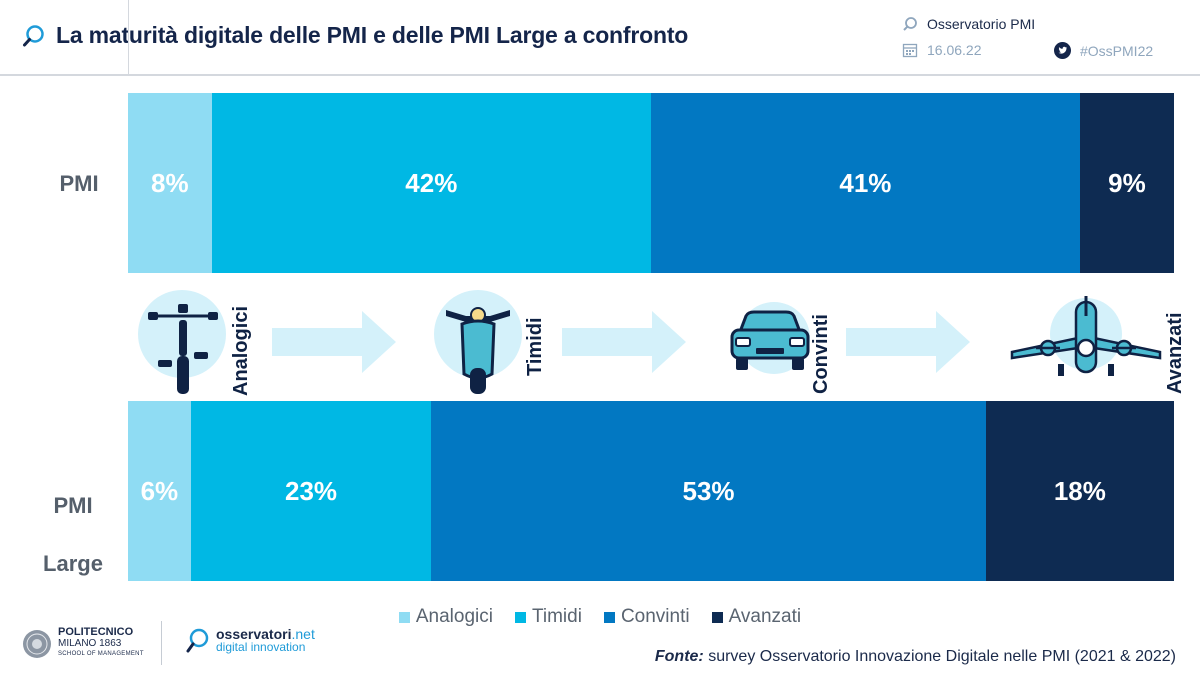  Describe the element at coordinates (655, 616) in the screenshot. I see `legend-label: Convinti` at that location.